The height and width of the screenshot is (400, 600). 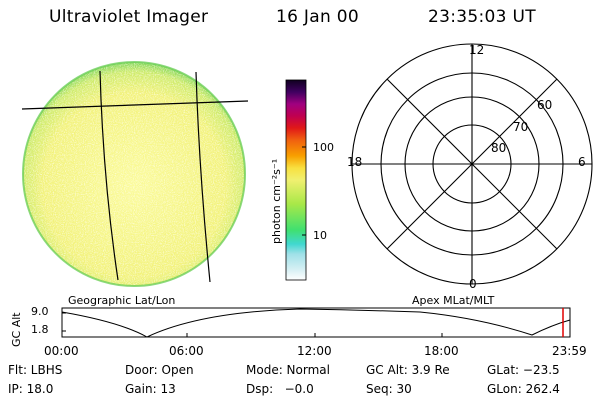 What do you see at coordinates (523, 370) in the screenshot?
I see `info-glat: GLat: −23.5` at bounding box center [523, 370].